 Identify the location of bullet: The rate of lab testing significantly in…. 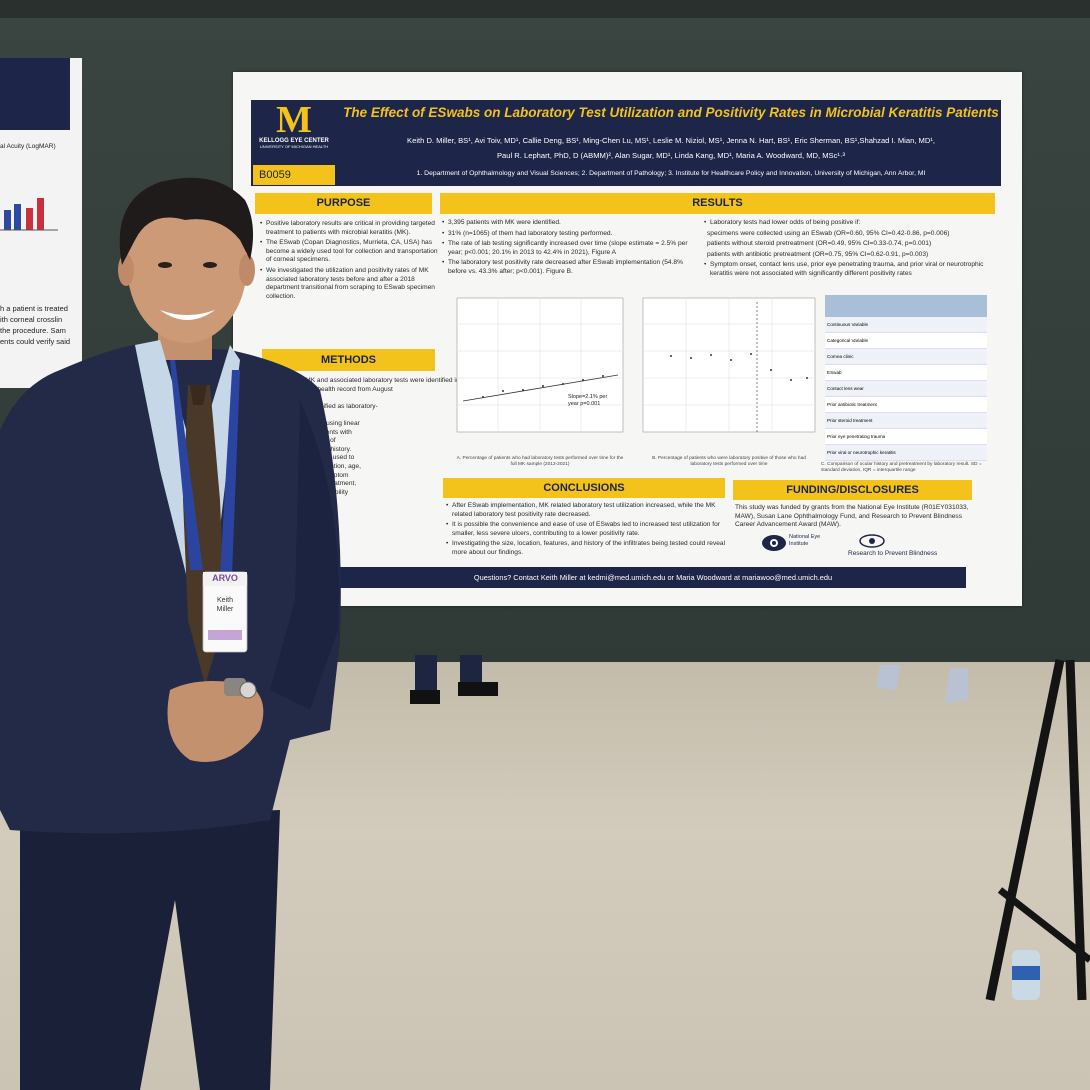
(571, 248).